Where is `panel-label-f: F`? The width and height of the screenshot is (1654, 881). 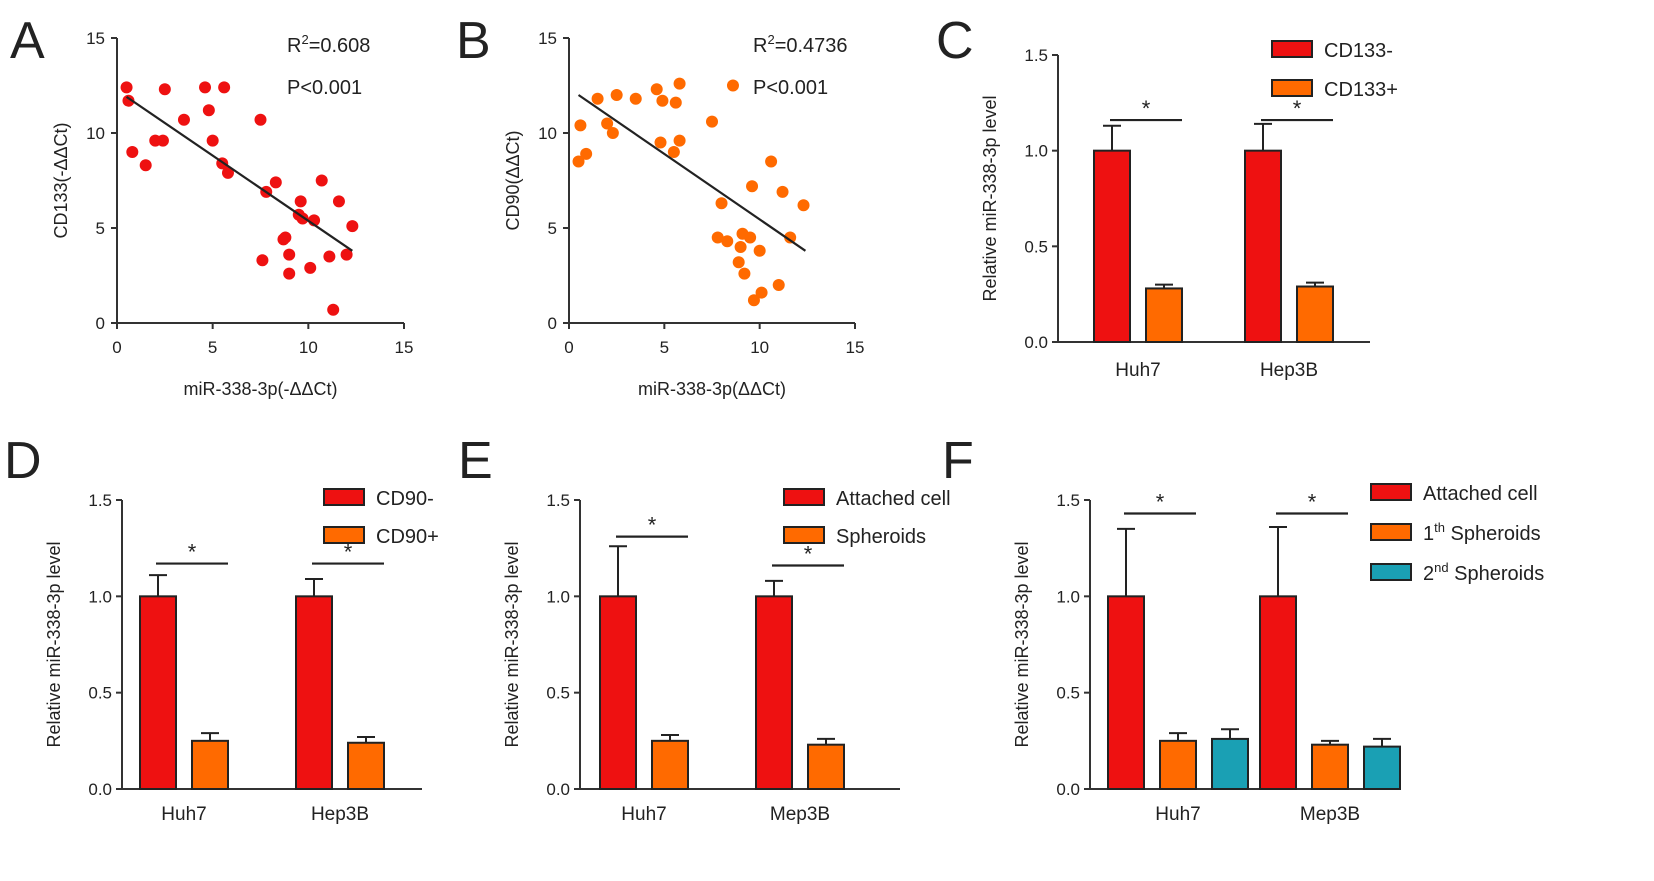
panel-label-f: F is located at coordinates (958, 461).